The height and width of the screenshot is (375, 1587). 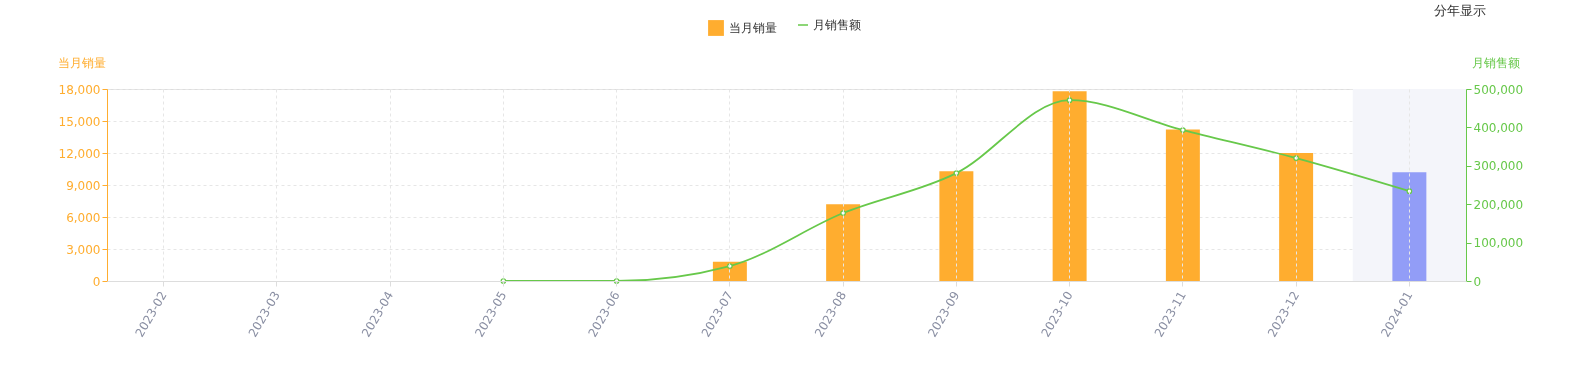 I want to click on y-tick-label: 0, so click(x=96, y=281).